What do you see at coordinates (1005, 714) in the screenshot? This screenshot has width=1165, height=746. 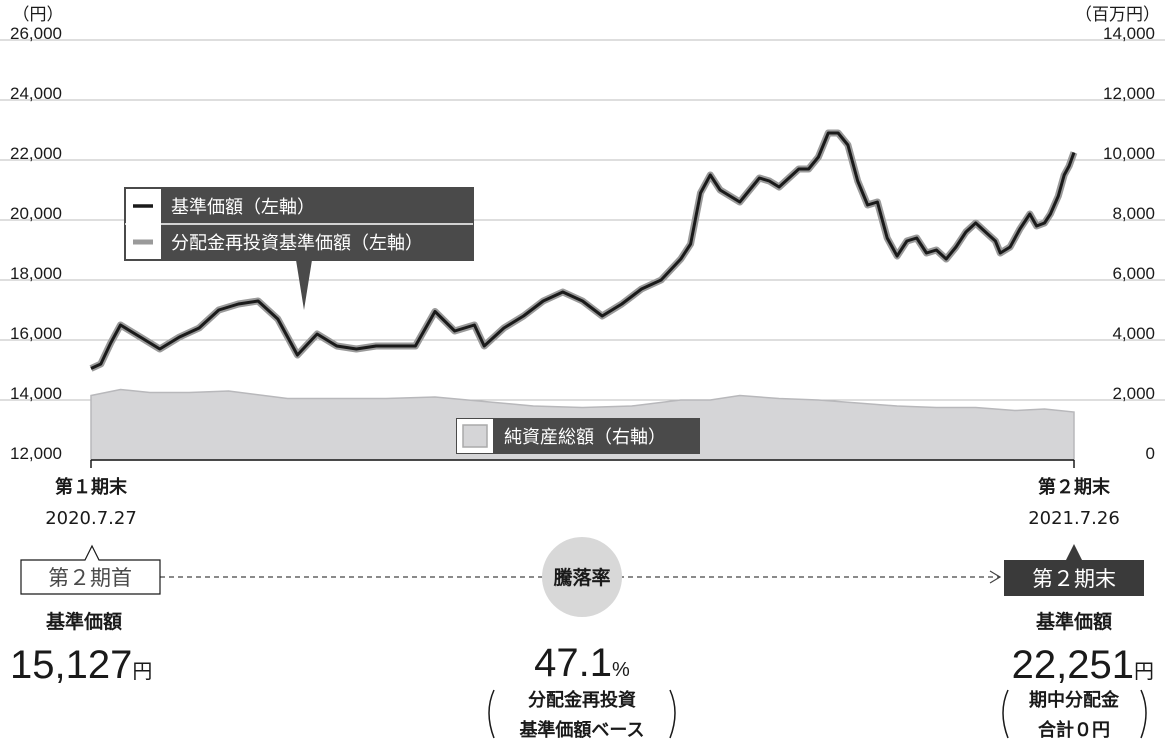 I see `end-left-paren` at bounding box center [1005, 714].